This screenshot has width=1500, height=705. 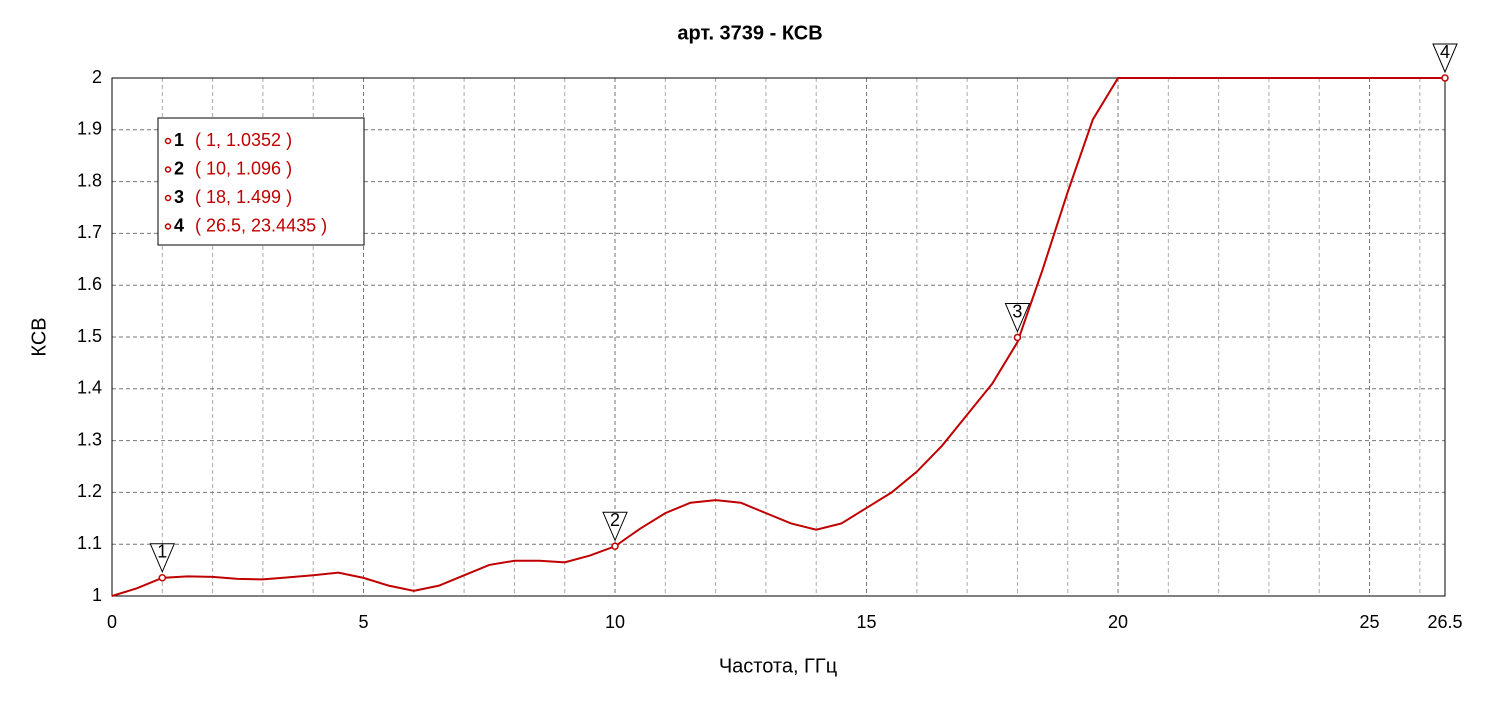 What do you see at coordinates (749, 33) in the screenshot?
I see `chart-title: арт. 3739 - КСВ` at bounding box center [749, 33].